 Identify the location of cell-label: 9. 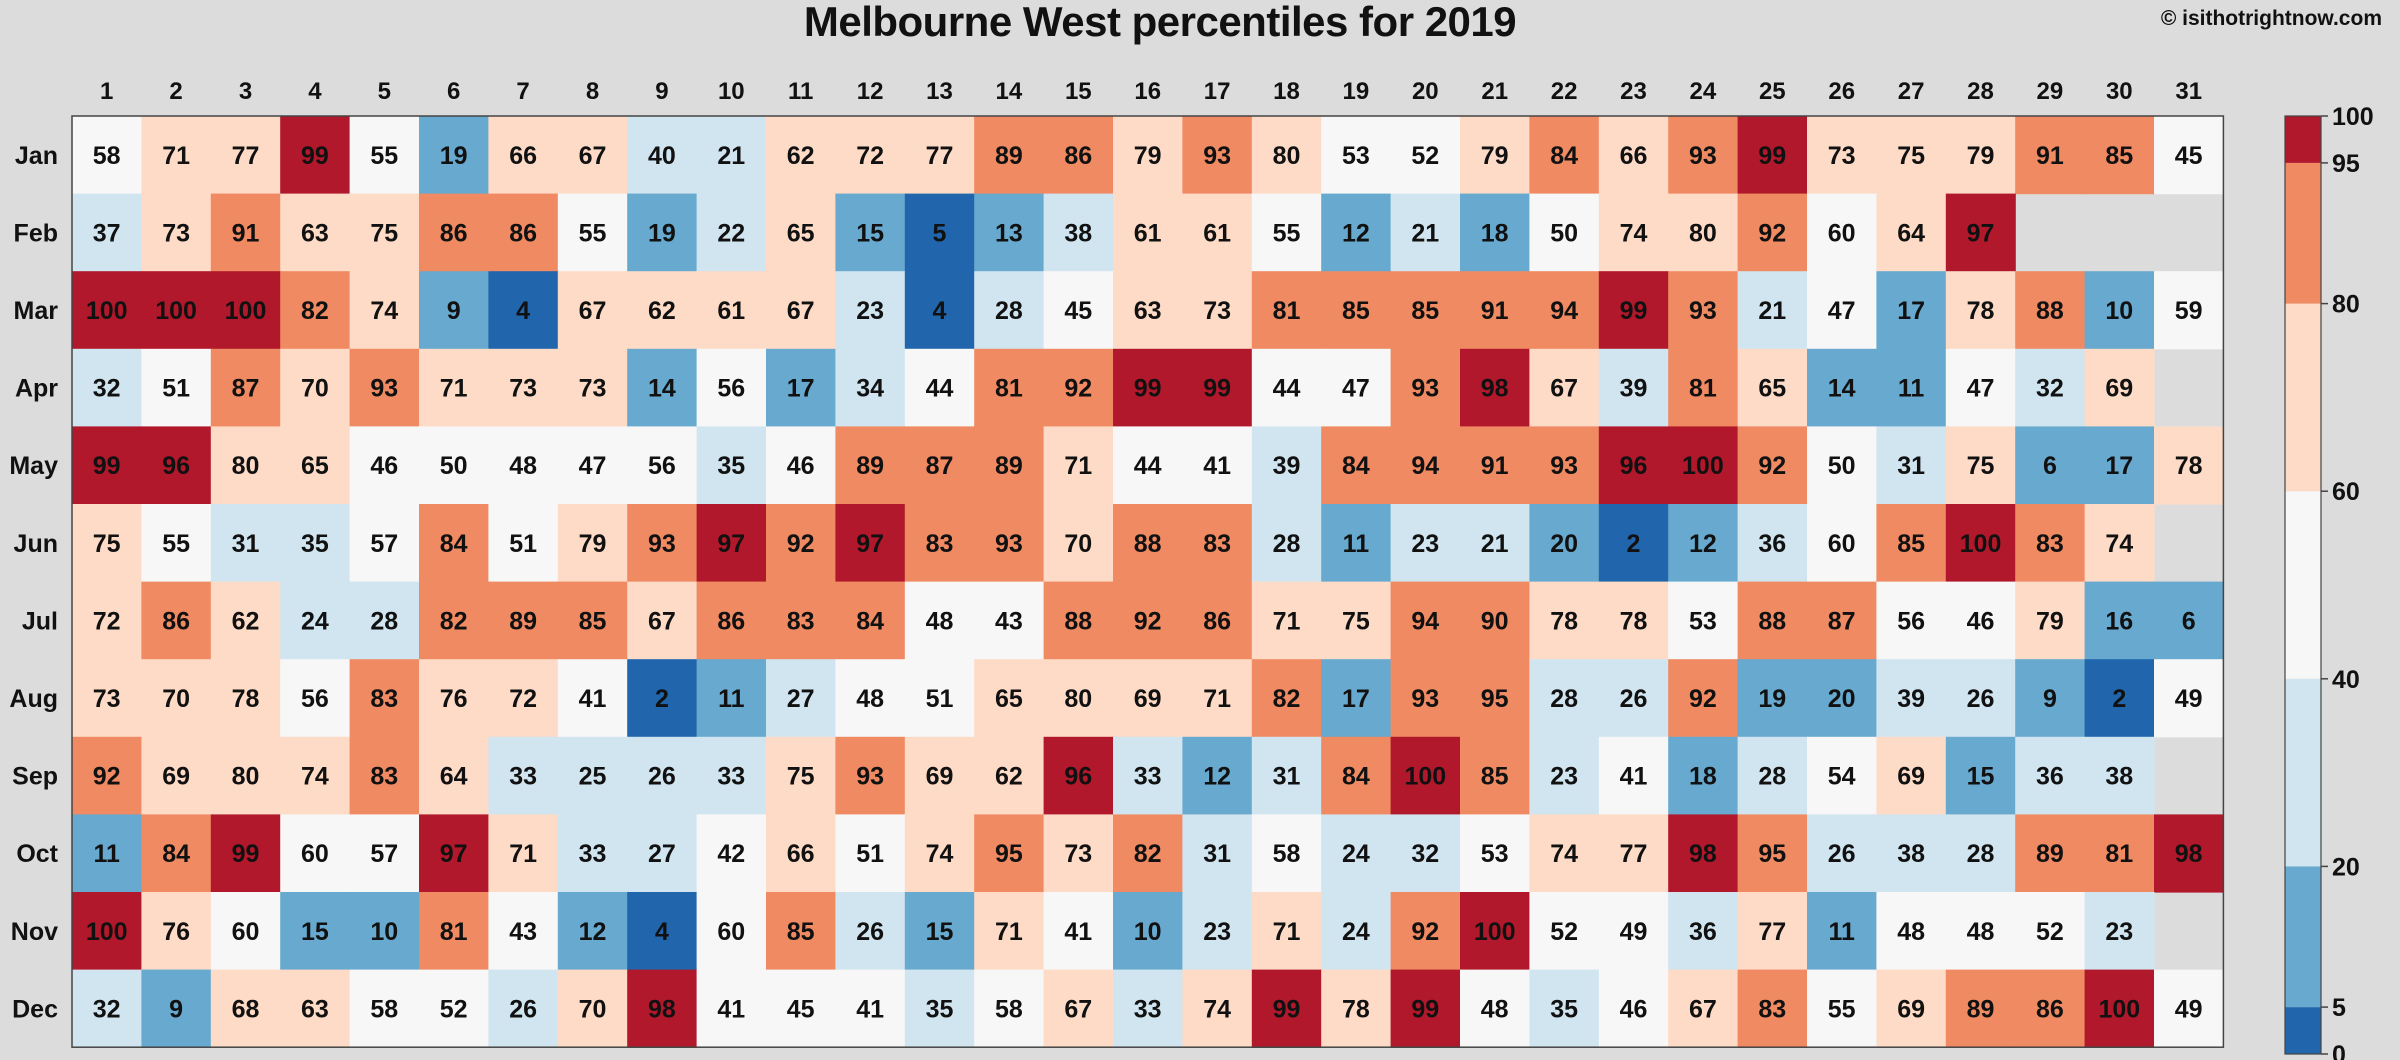
(2050, 699).